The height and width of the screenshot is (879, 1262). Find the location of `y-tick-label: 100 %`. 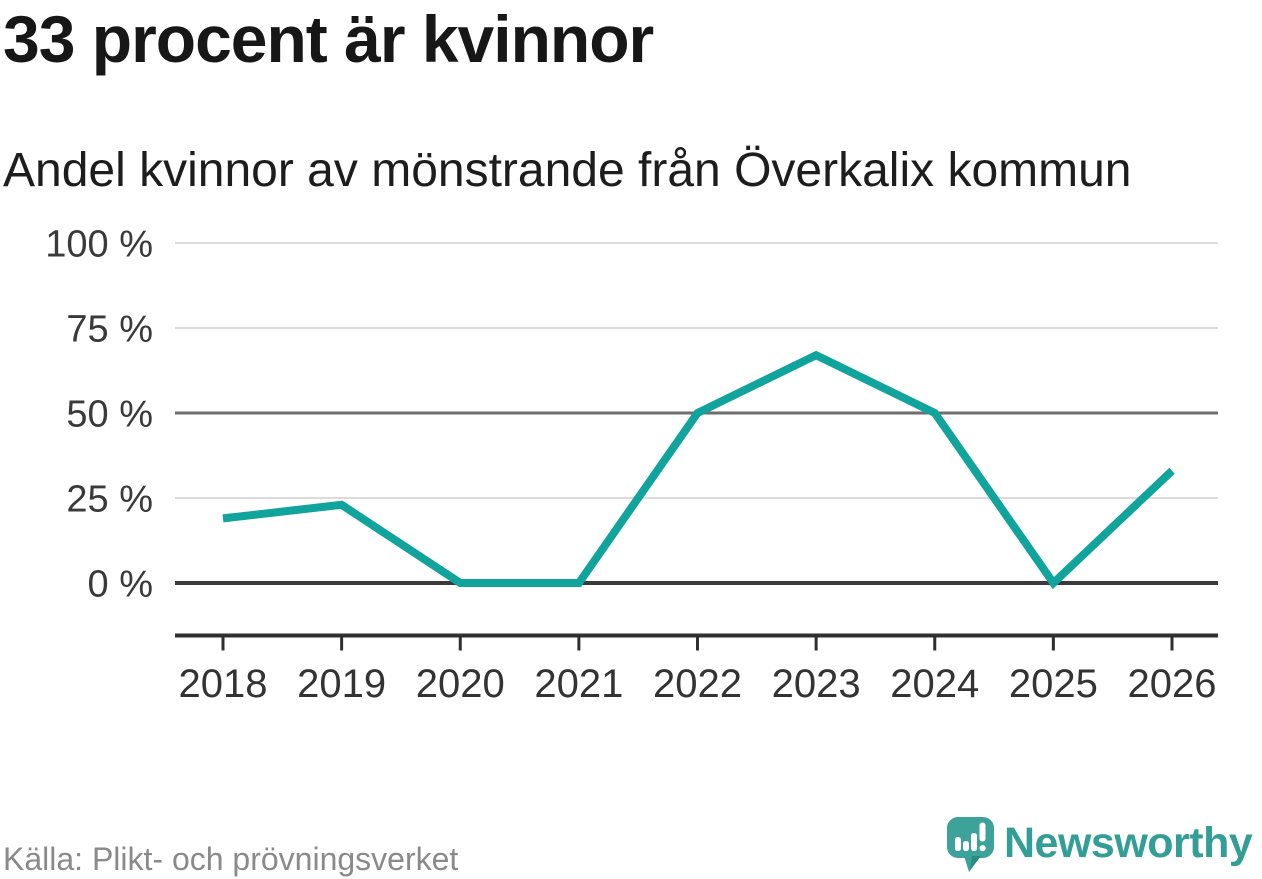

y-tick-label: 100 % is located at coordinates (99, 245).